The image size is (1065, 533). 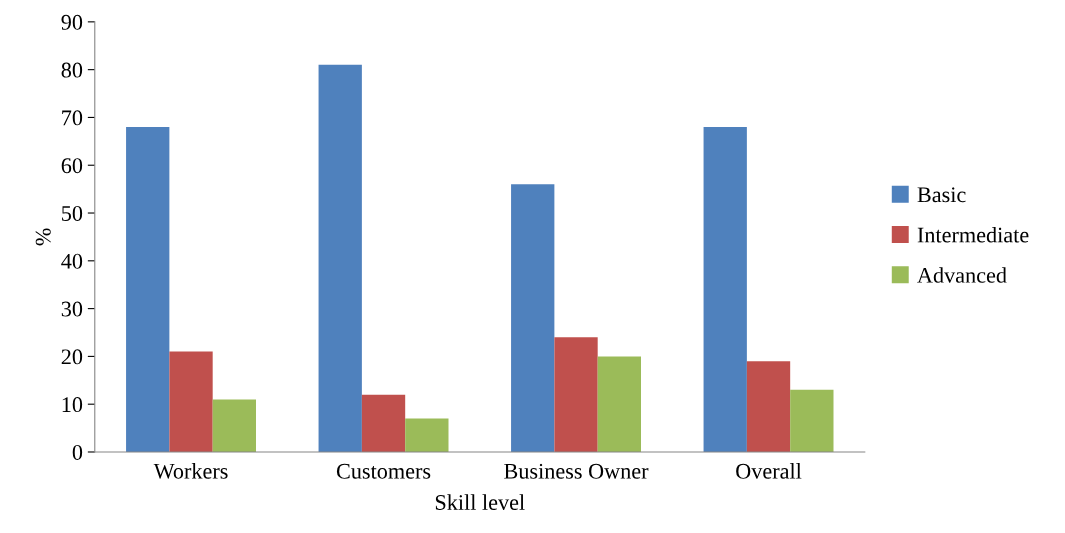 What do you see at coordinates (480, 502) in the screenshot?
I see `x-axis-title: Skill level` at bounding box center [480, 502].